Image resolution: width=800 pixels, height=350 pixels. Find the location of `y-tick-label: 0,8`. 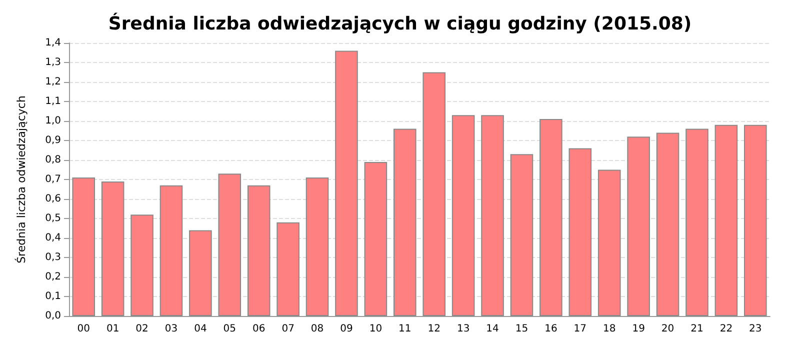

y-tick-label: 0,8 is located at coordinates (53, 160).